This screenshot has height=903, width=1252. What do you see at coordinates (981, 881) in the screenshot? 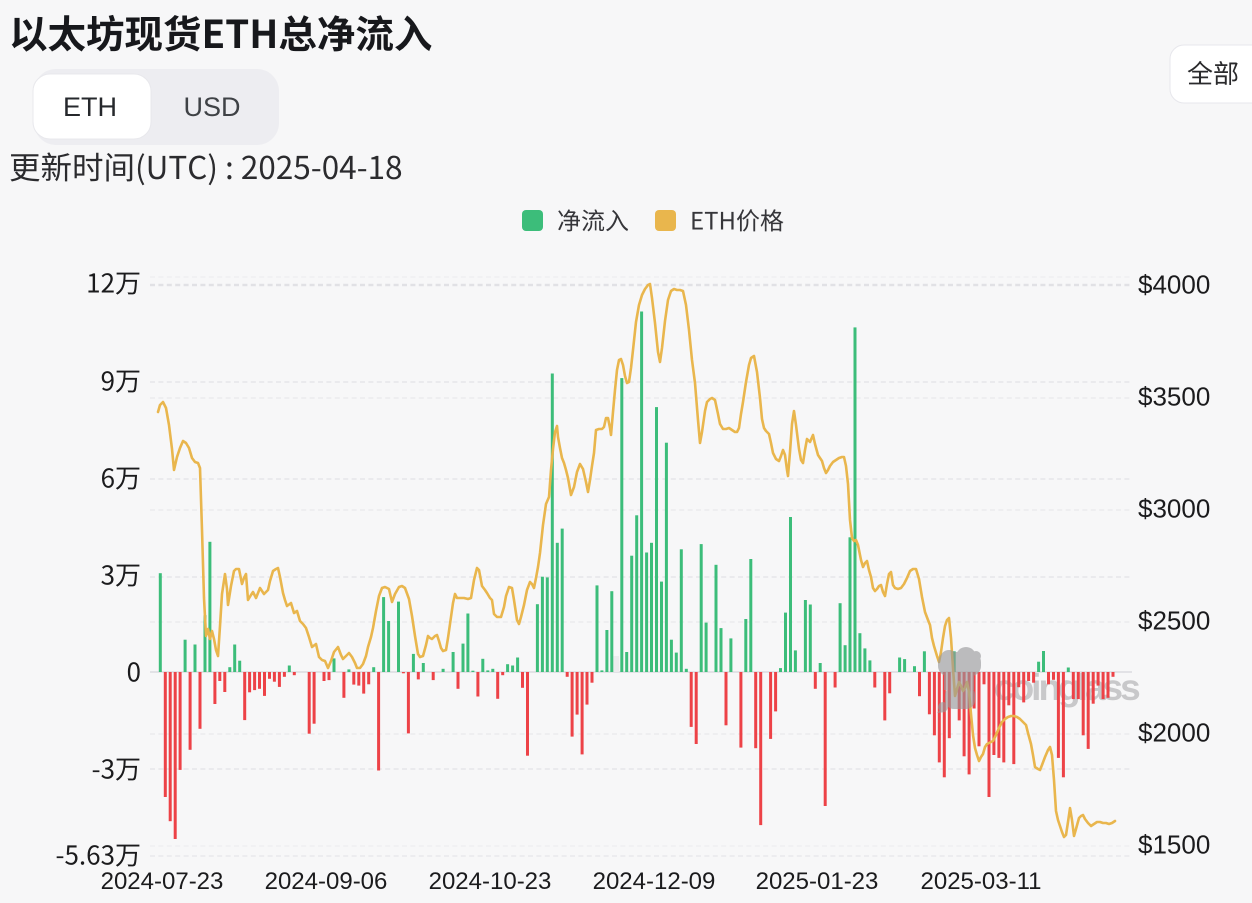
I see `svg-text: 2025-03-11` at bounding box center [981, 881].